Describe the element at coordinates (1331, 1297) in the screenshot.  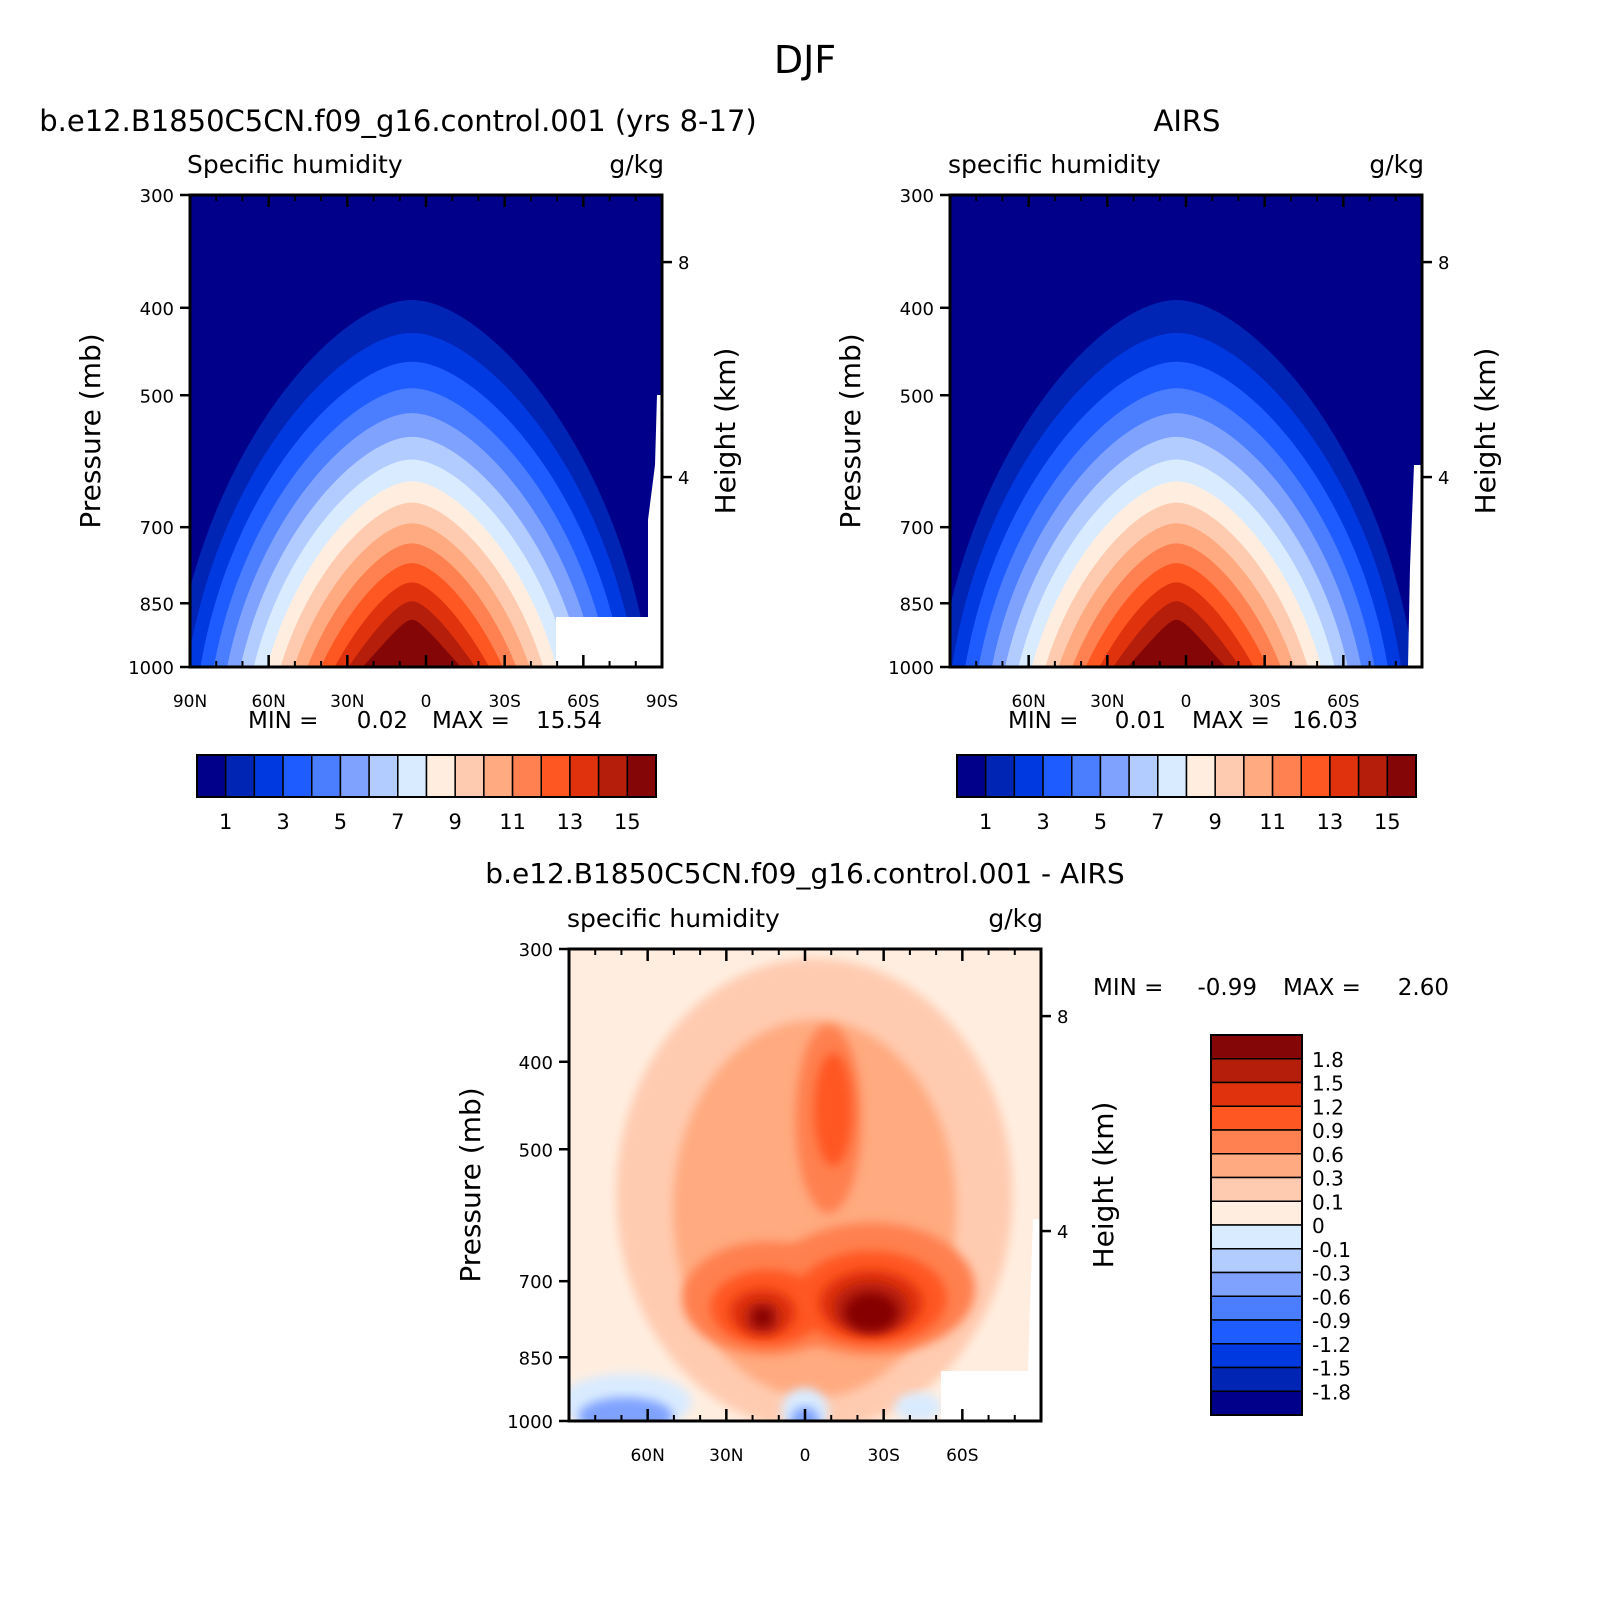
I see `colorbar-label: -0.6` at that location.